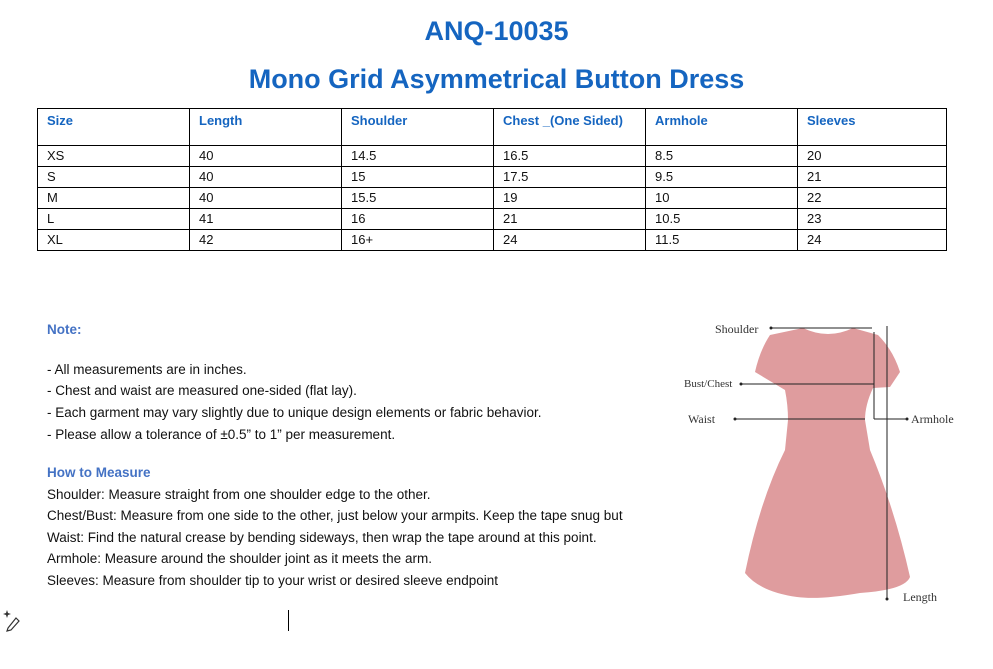 The width and height of the screenshot is (993, 669). What do you see at coordinates (721, 219) in the screenshot?
I see `table-cell: 10.5` at bounding box center [721, 219].